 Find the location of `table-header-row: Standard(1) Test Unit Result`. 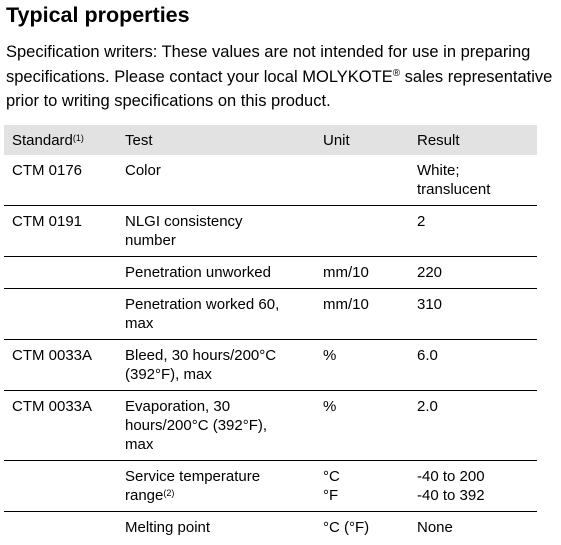

table-header-row: Standard(1) Test Unit Result is located at coordinates (270, 140).